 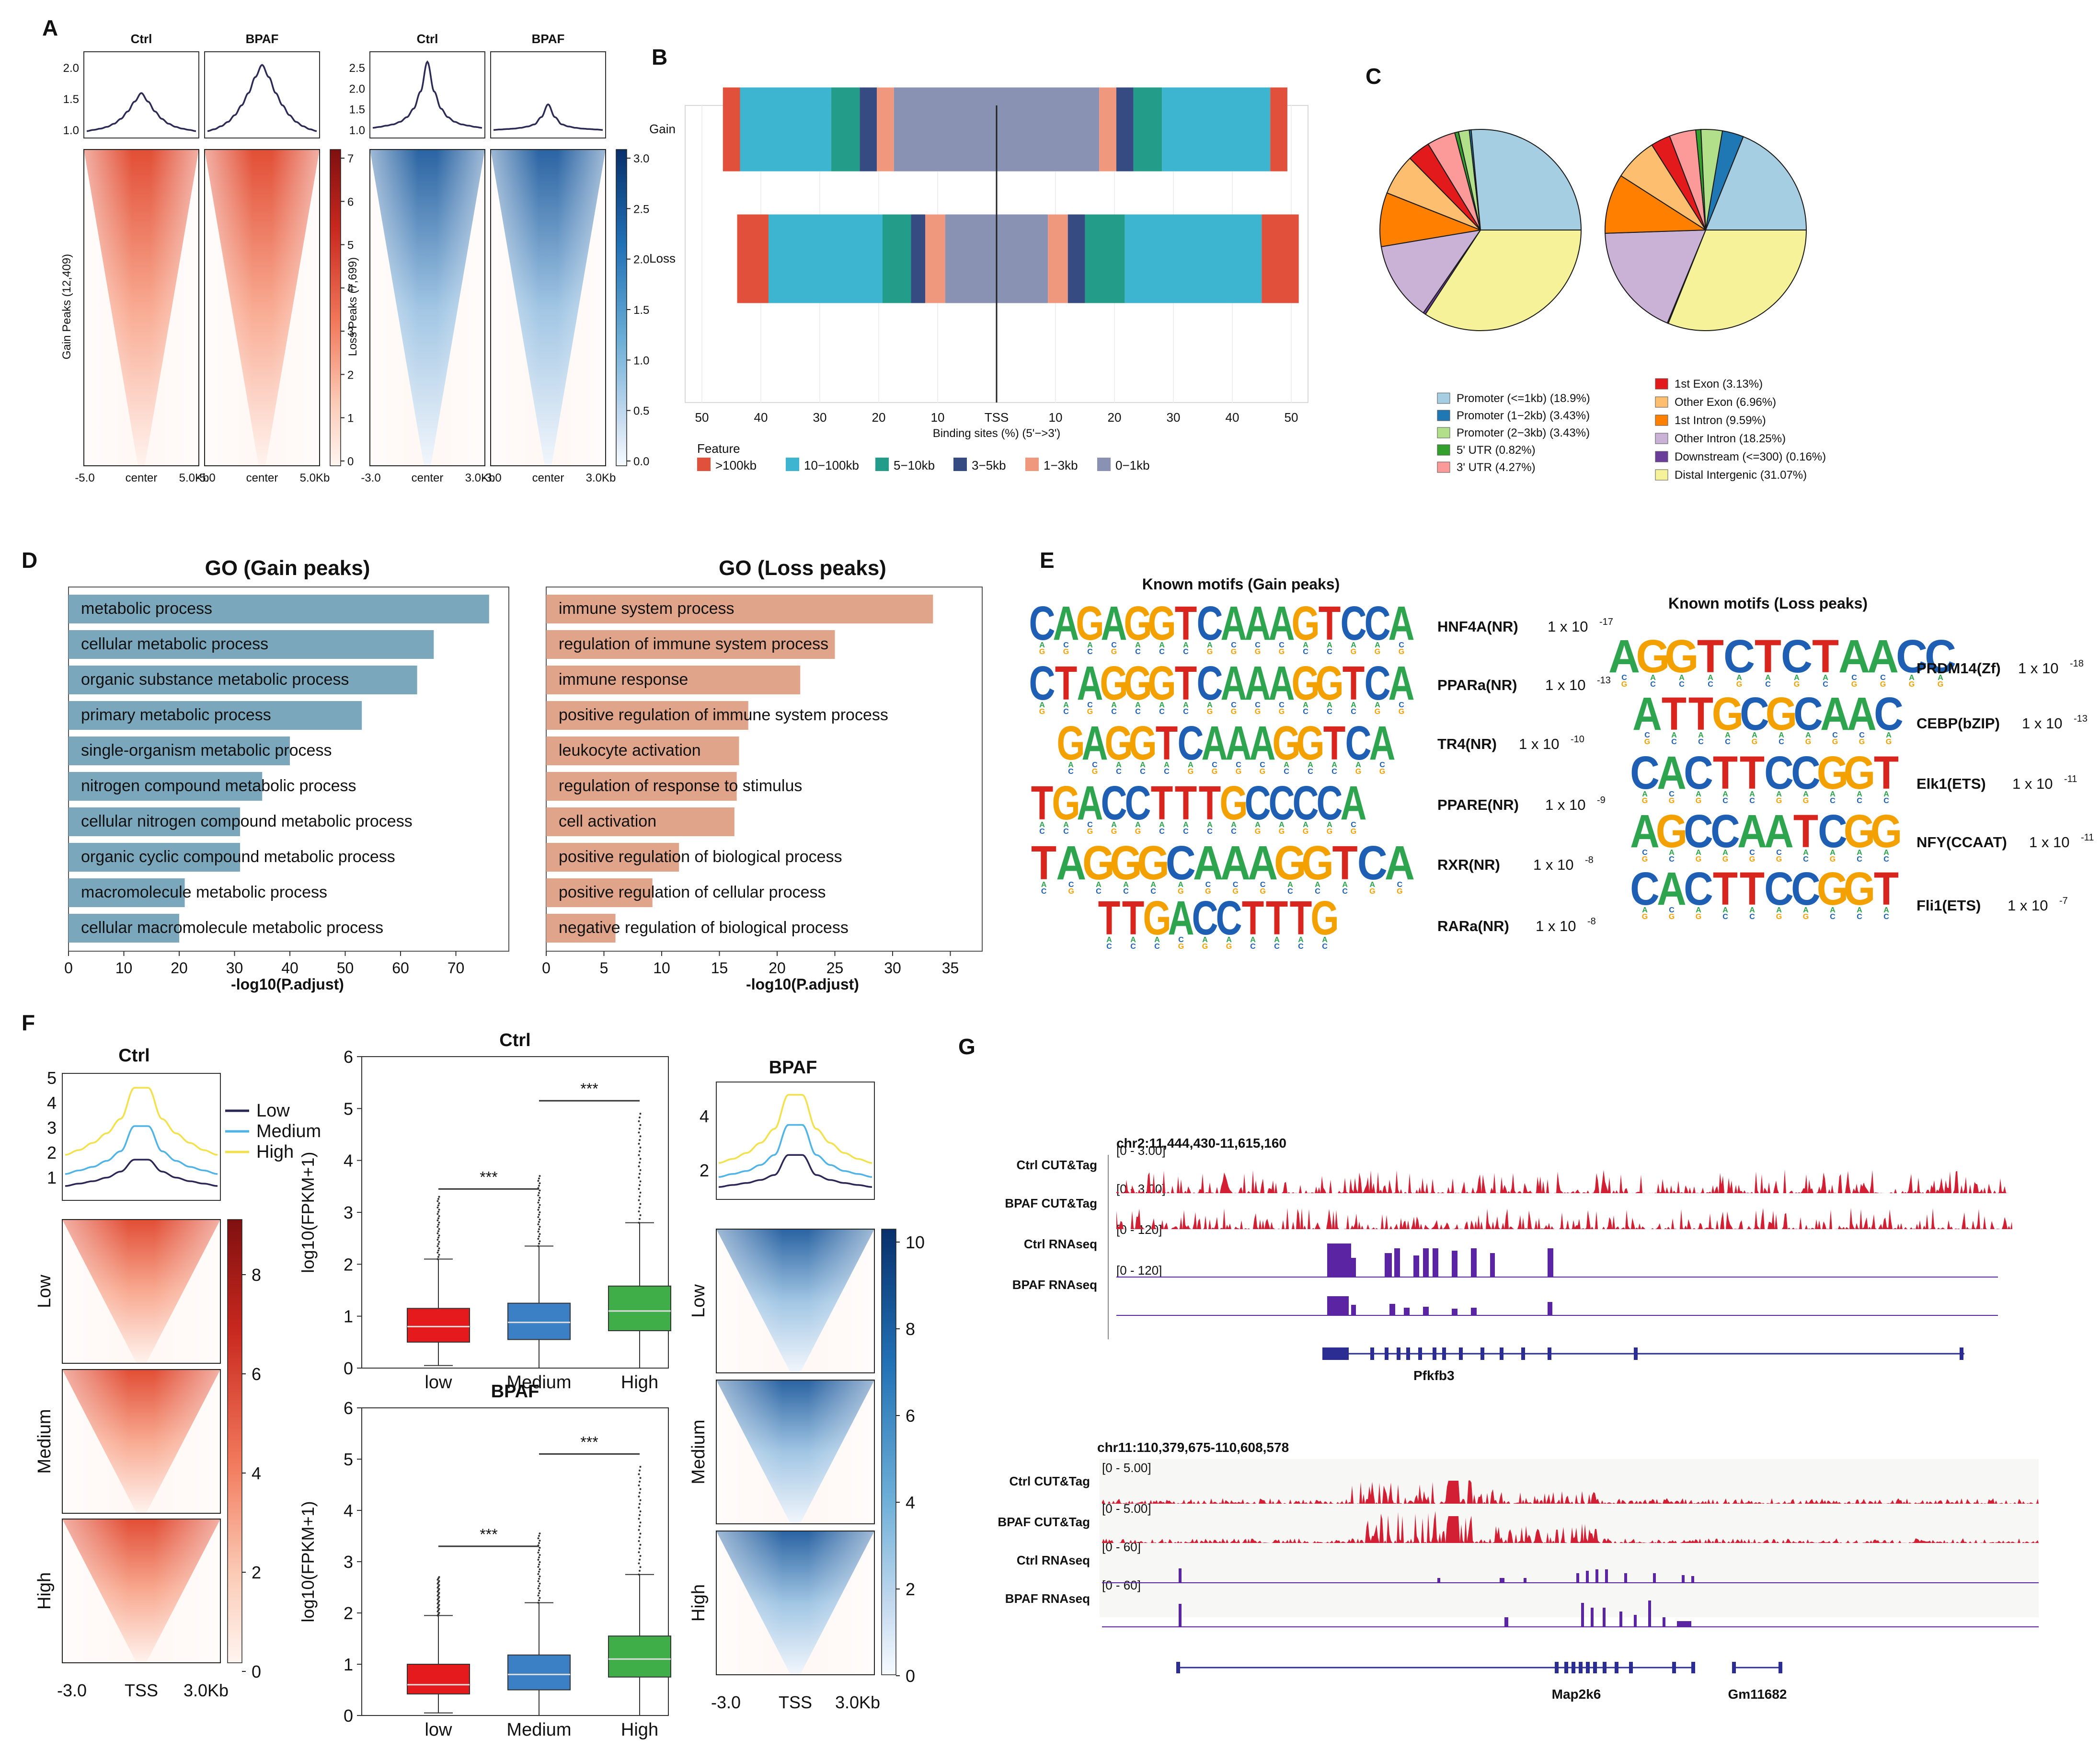 I want to click on D1-xtick: 0, so click(x=68, y=968).